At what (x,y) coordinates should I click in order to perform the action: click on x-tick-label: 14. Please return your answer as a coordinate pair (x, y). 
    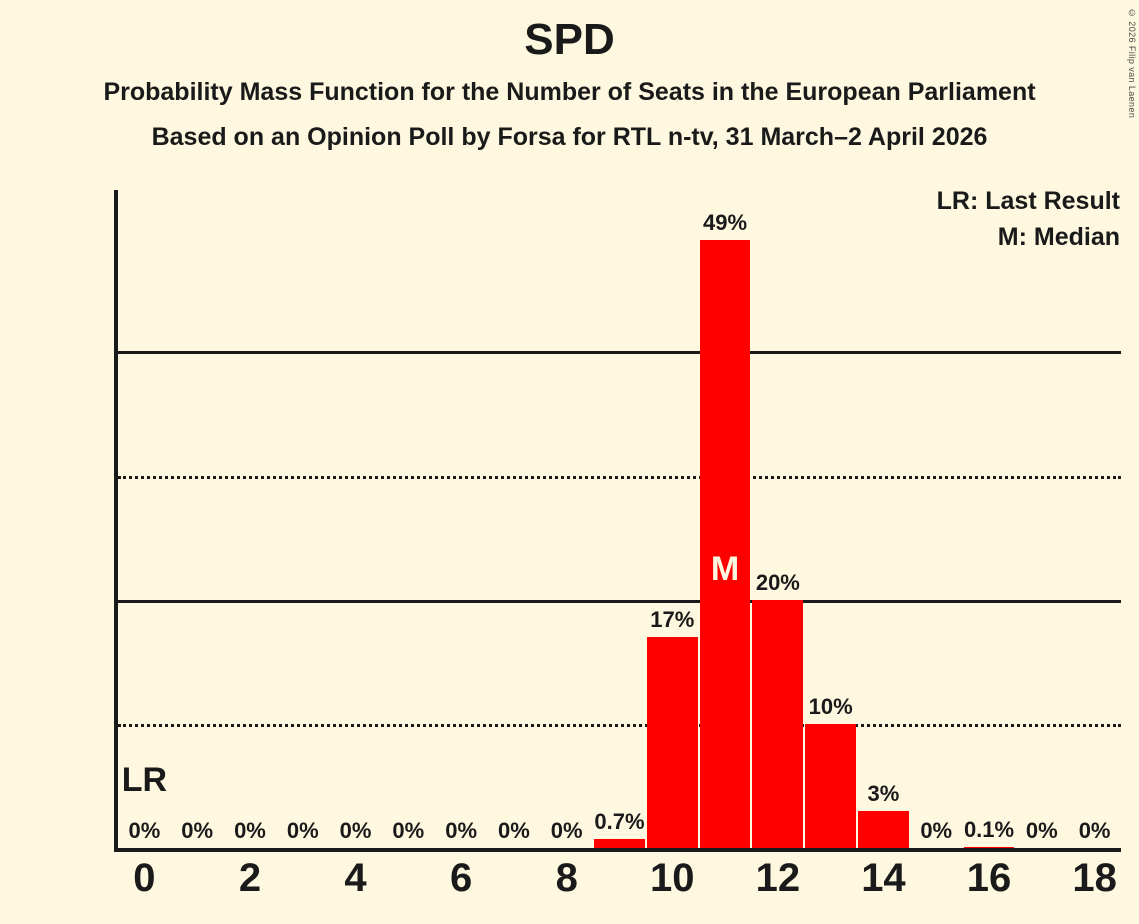
    Looking at the image, I should click on (883, 878).